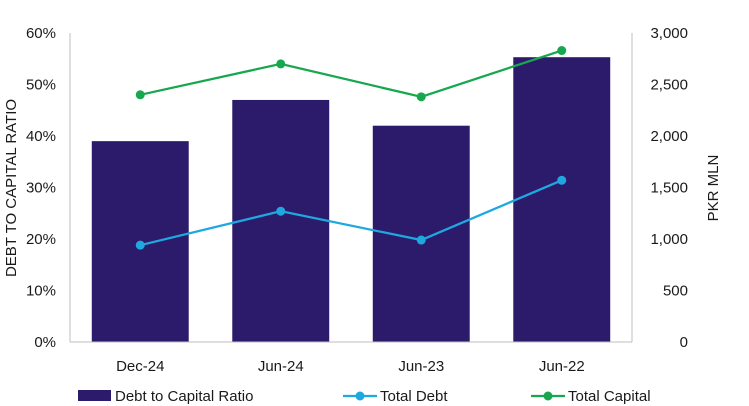  What do you see at coordinates (609, 396) in the screenshot?
I see `legend-label: Total Capital` at bounding box center [609, 396].